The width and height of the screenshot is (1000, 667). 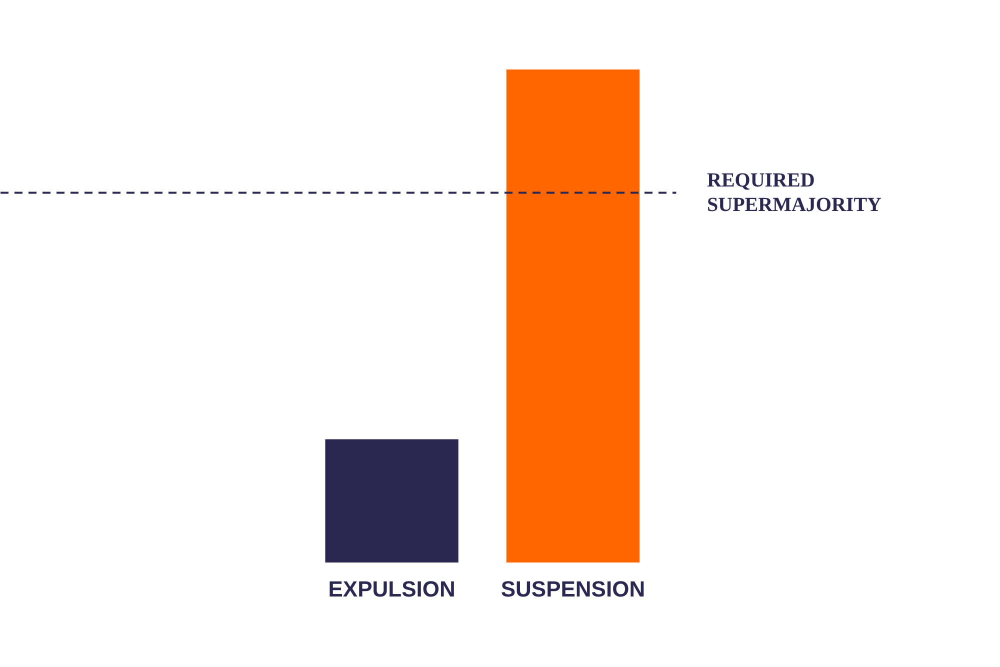 What do you see at coordinates (573, 589) in the screenshot?
I see `x-tick-label: SUSPENSION` at bounding box center [573, 589].